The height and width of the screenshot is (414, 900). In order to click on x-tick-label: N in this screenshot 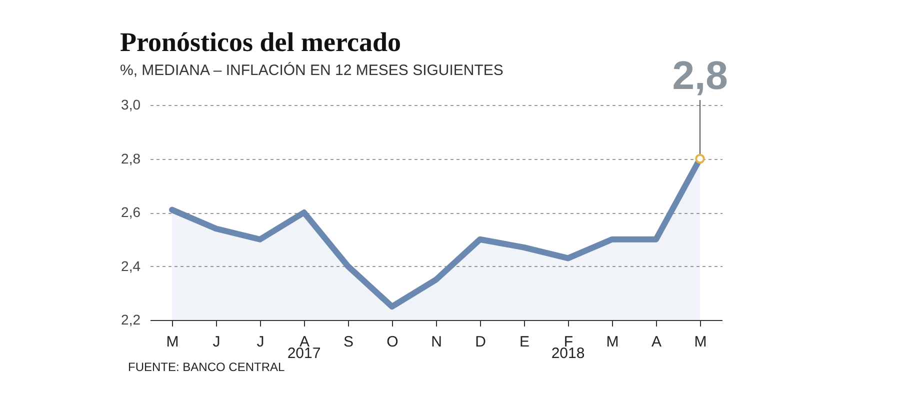, I will do `click(436, 342)`.